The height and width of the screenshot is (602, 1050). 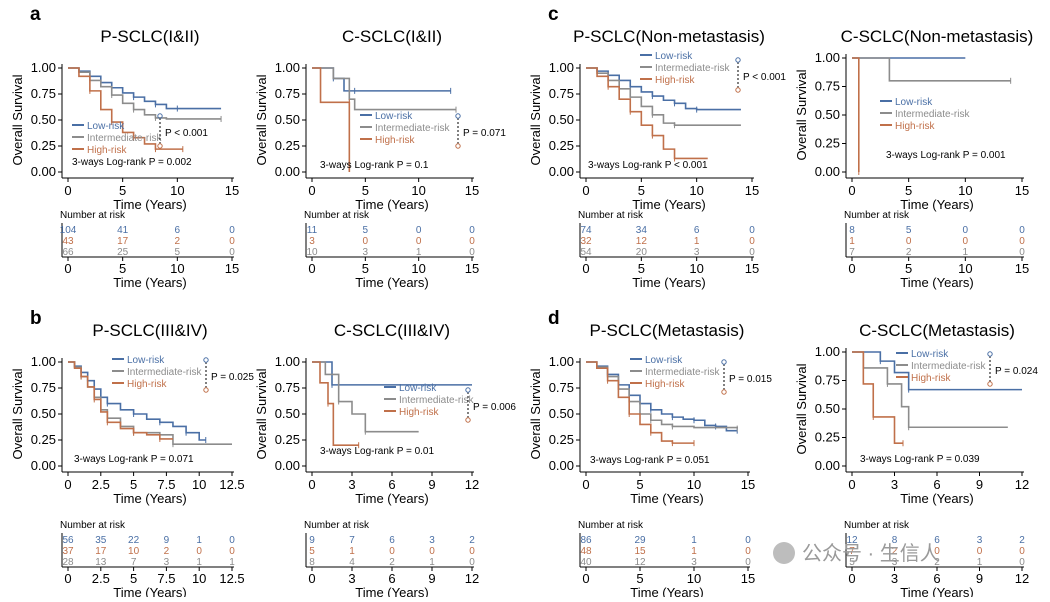 I want to click on x-tick-label: 7.5, so click(x=166, y=484).